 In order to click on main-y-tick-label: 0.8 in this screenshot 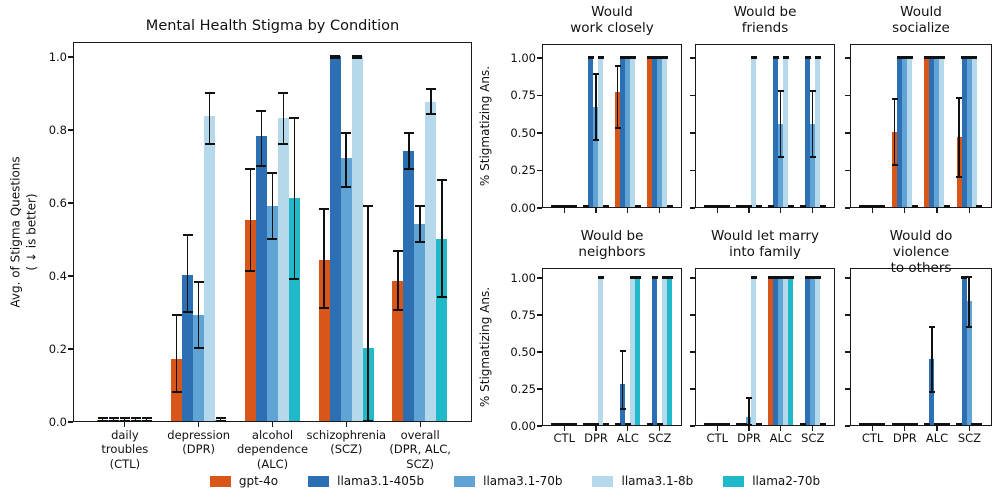, I will do `click(57, 129)`.